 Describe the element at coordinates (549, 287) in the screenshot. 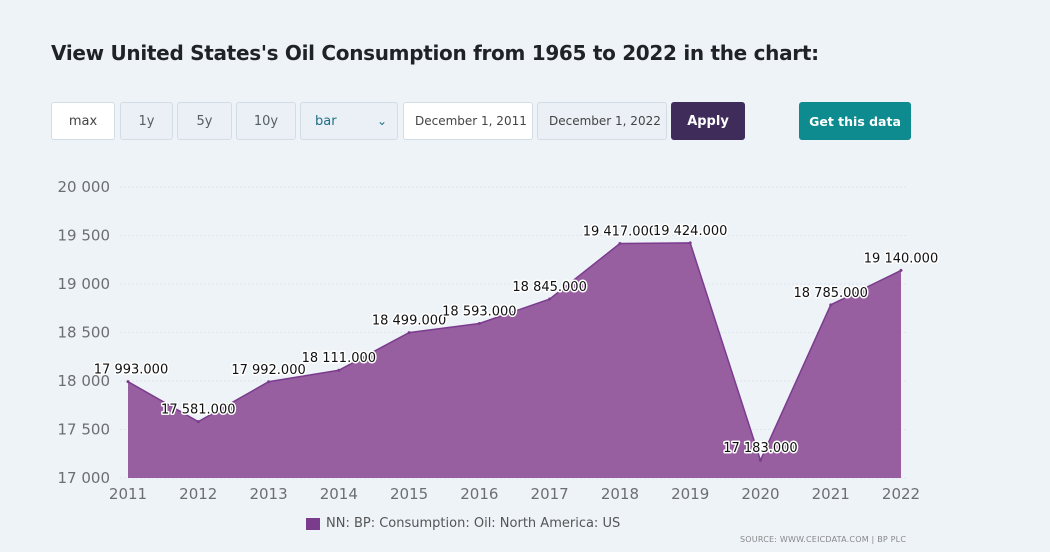

I see `data-label: 18 845.000` at that location.